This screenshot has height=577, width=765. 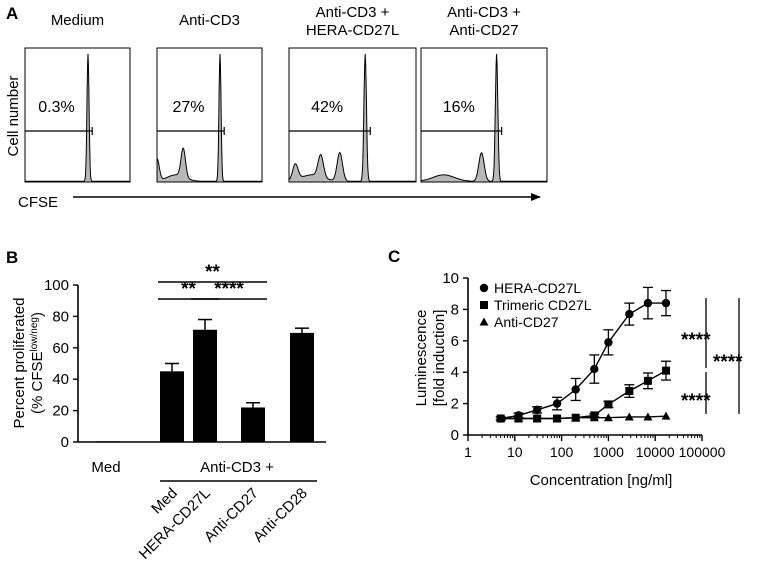 I want to click on histogram-title: Anti-CD27, so click(x=483, y=30).